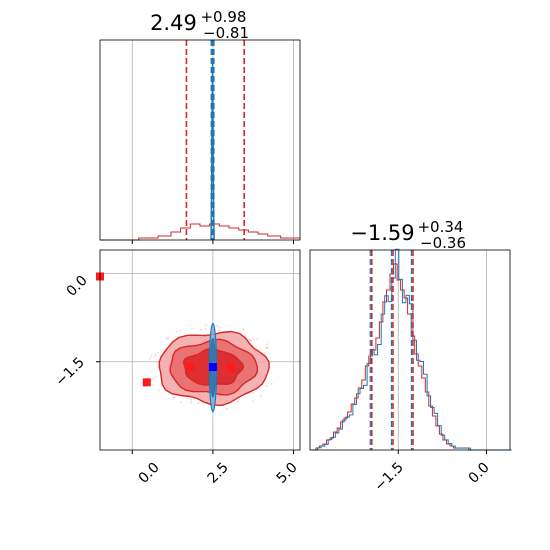  Describe the element at coordinates (173, 23) in the screenshot. I see `param1-title-value: 2.49` at that location.